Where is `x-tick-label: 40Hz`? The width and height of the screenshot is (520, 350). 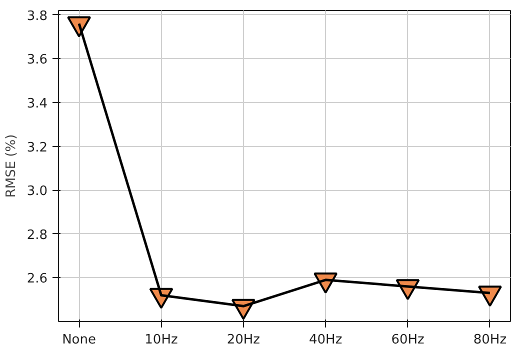 x-tick-label: 40Hz is located at coordinates (325, 340).